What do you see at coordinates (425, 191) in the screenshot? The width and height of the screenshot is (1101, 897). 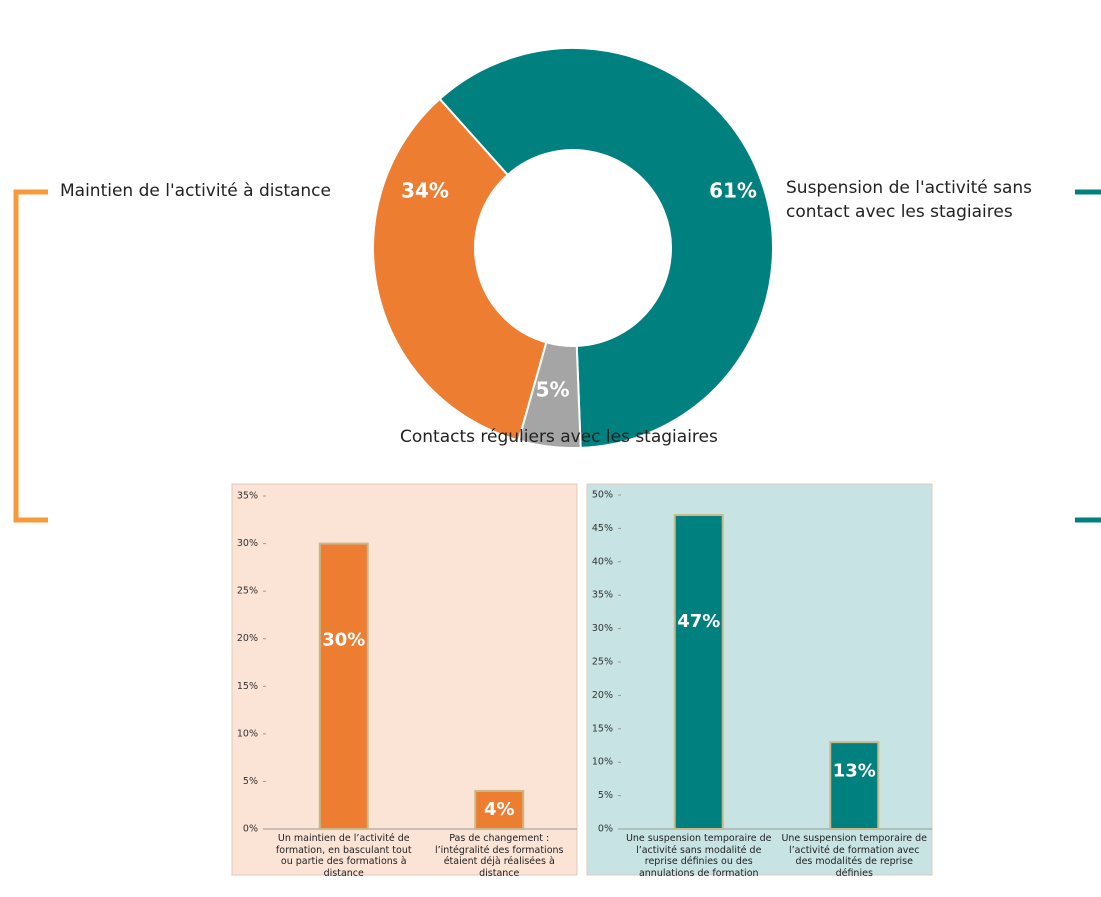 I see `data-label: 34%` at bounding box center [425, 191].